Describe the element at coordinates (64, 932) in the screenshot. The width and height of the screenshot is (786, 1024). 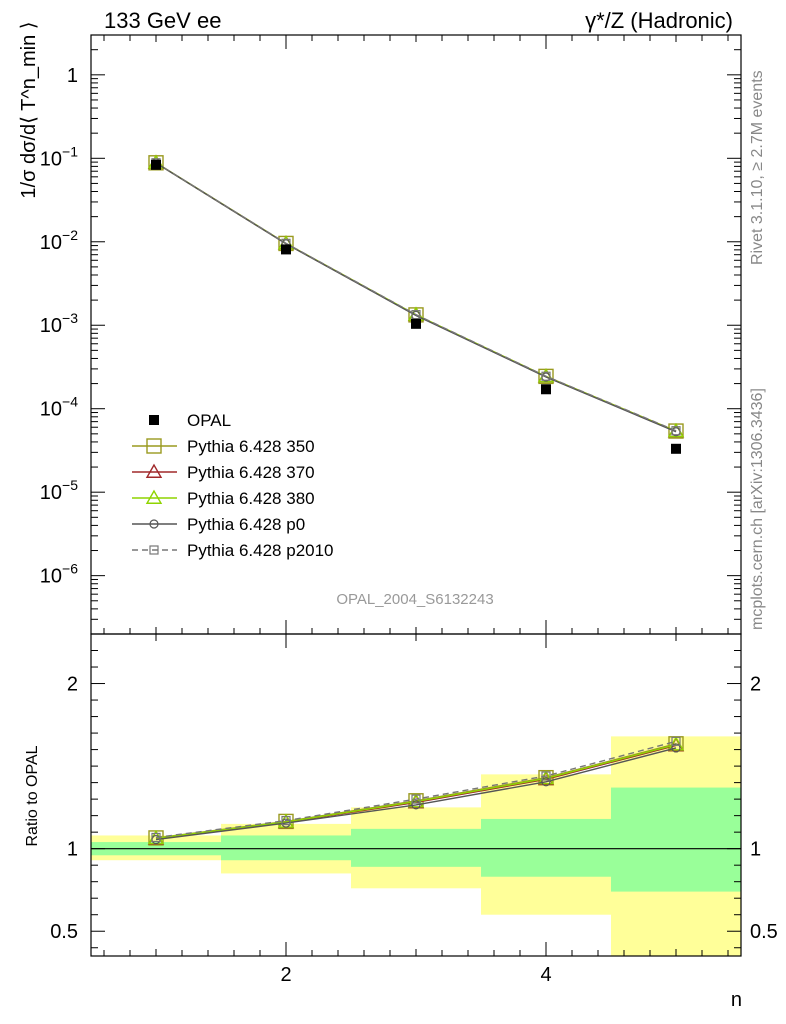
I see `ratio-y-tick-label: 0.5` at that location.